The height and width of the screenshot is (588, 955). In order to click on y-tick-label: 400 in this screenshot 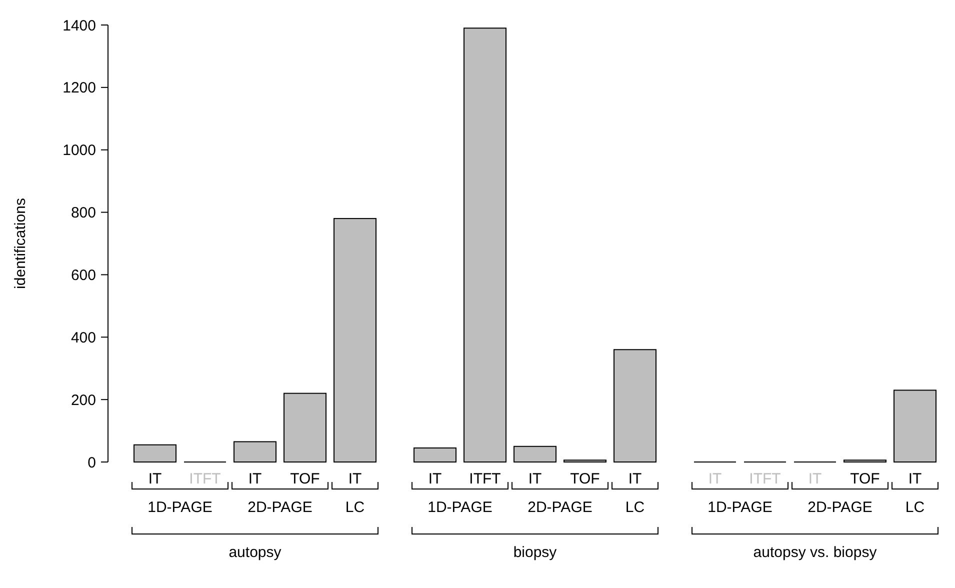, I will do `click(83, 337)`.